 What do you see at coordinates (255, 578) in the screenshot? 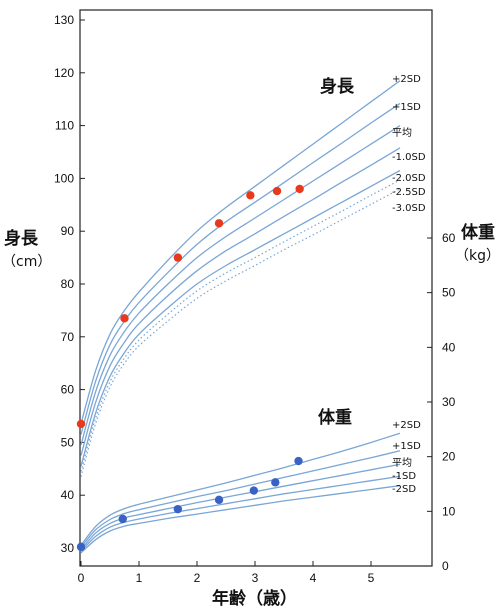
I see `x-tick-label-3: 3` at bounding box center [255, 578].